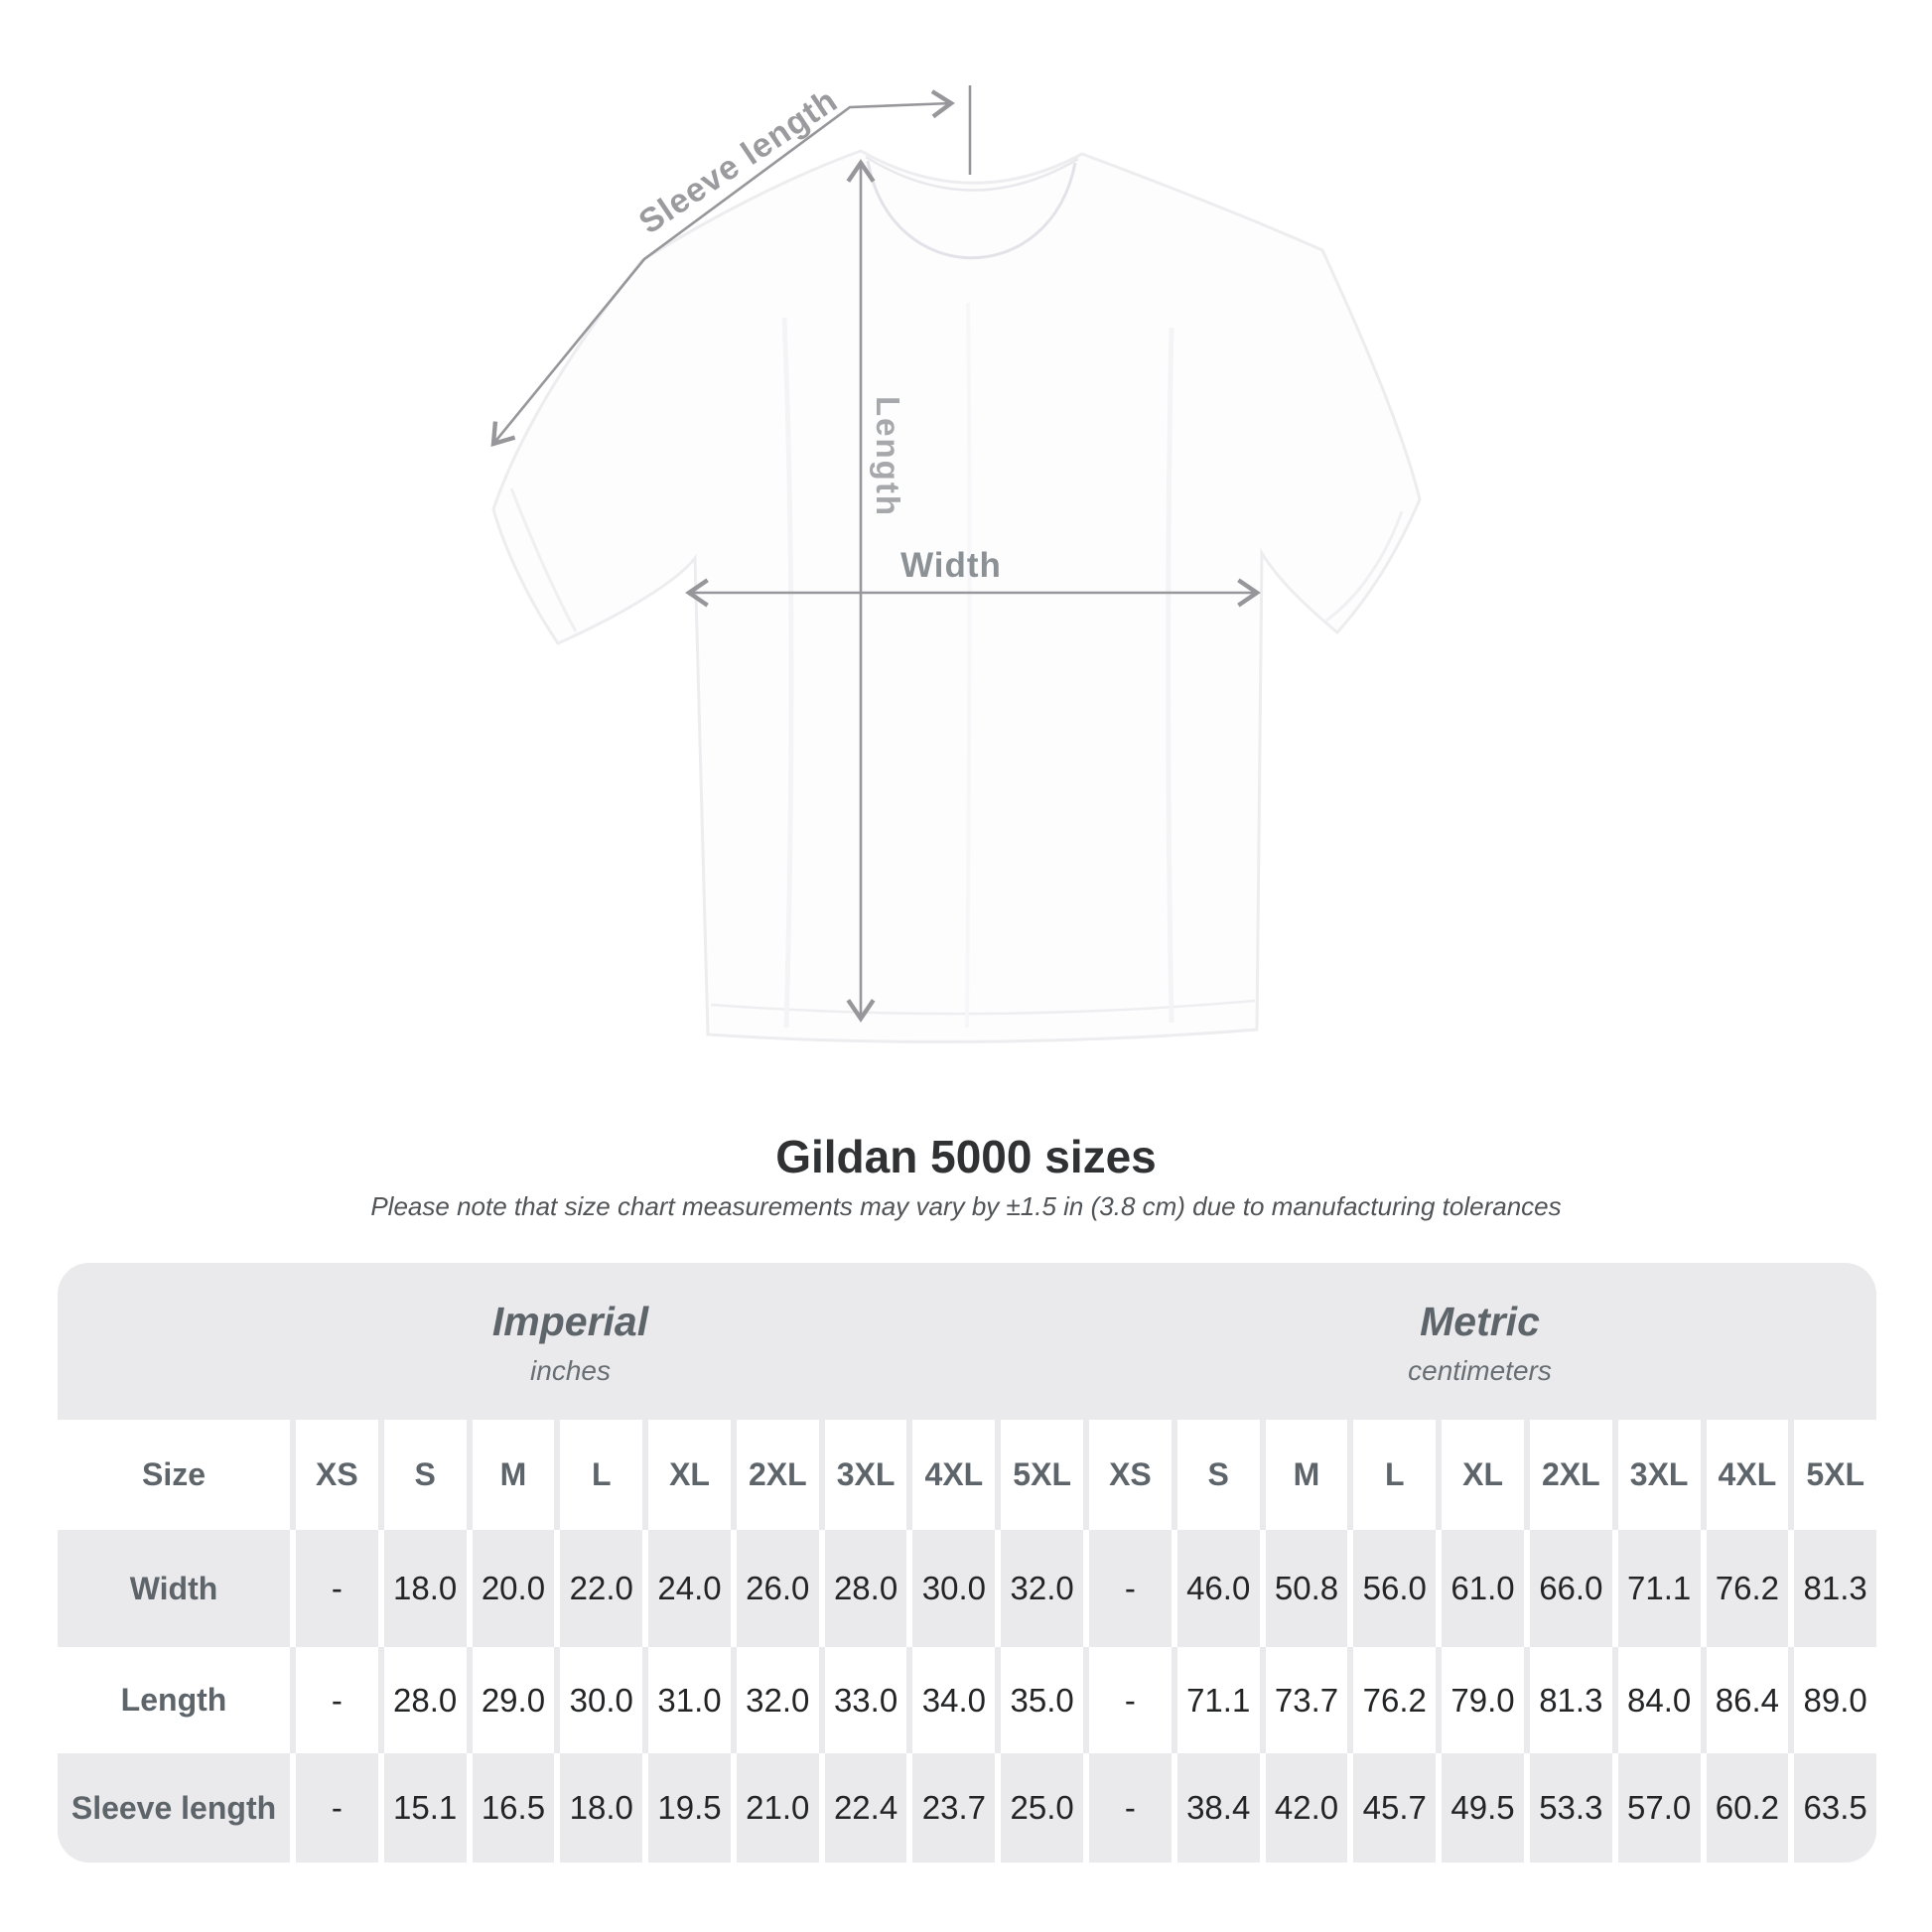  Describe the element at coordinates (513, 1700) in the screenshot. I see `table-cell: 29.0` at that location.